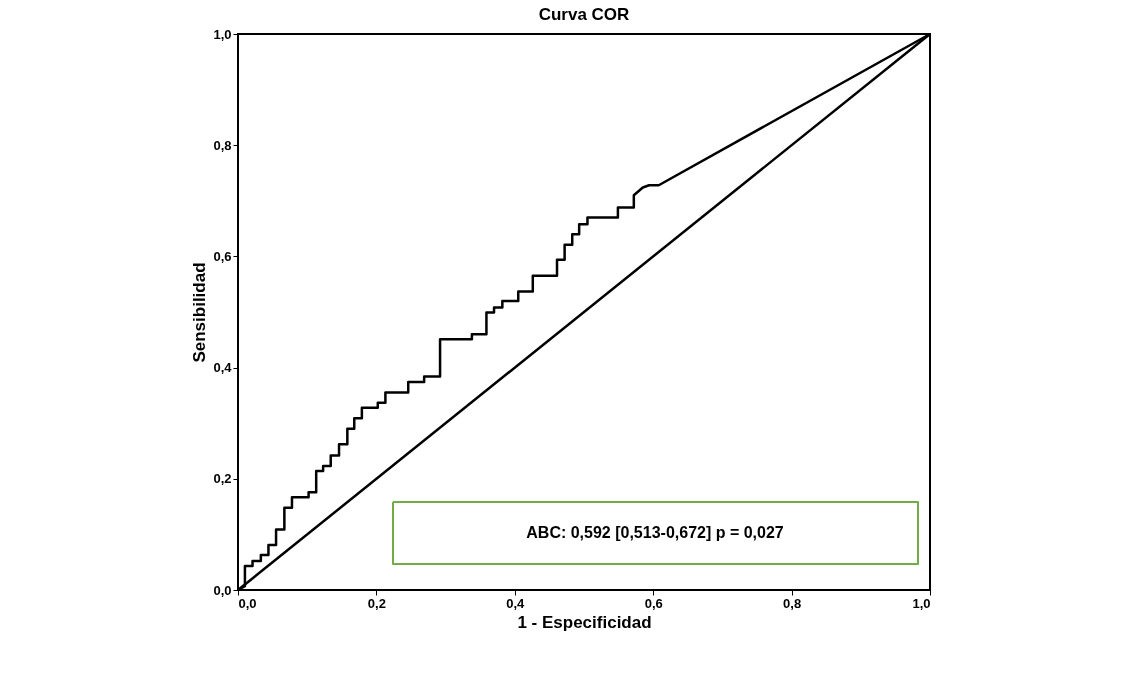  What do you see at coordinates (584, 622) in the screenshot?
I see `x-axis-title: 1 - Especificidad` at bounding box center [584, 622].